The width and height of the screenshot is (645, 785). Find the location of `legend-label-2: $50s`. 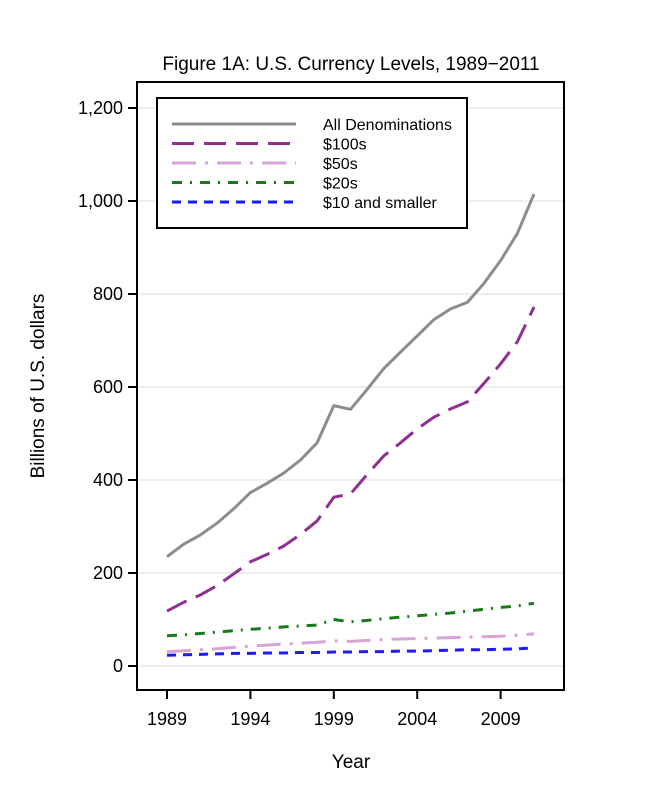

legend-label-2: $50s is located at coordinates (340, 164).